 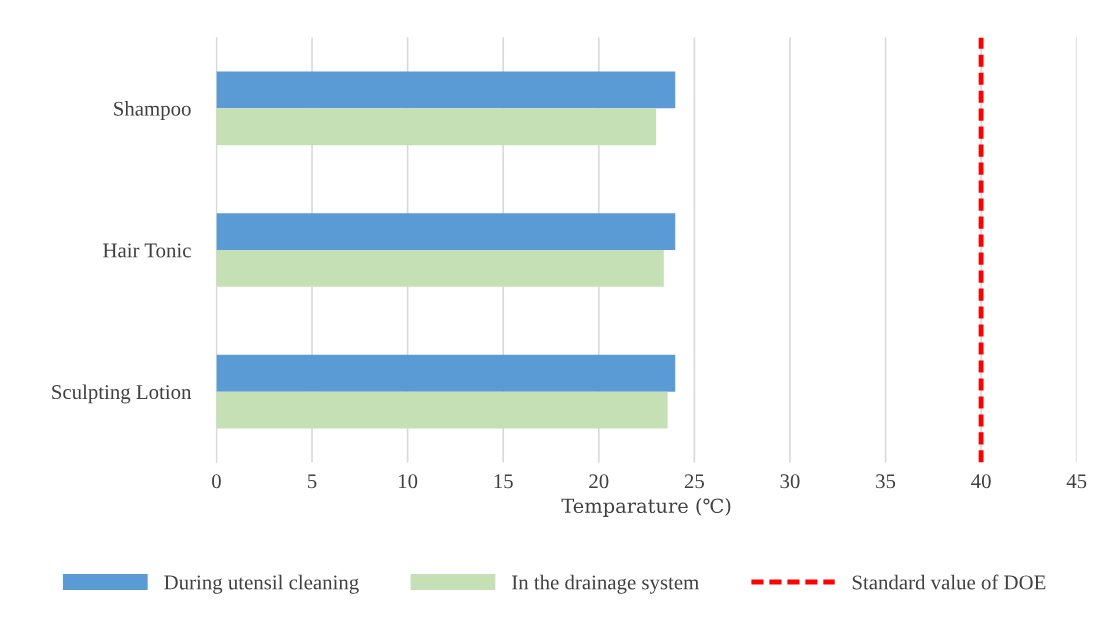 What do you see at coordinates (646, 507) in the screenshot?
I see `x-axis-title: Temparature (℃)` at bounding box center [646, 507].